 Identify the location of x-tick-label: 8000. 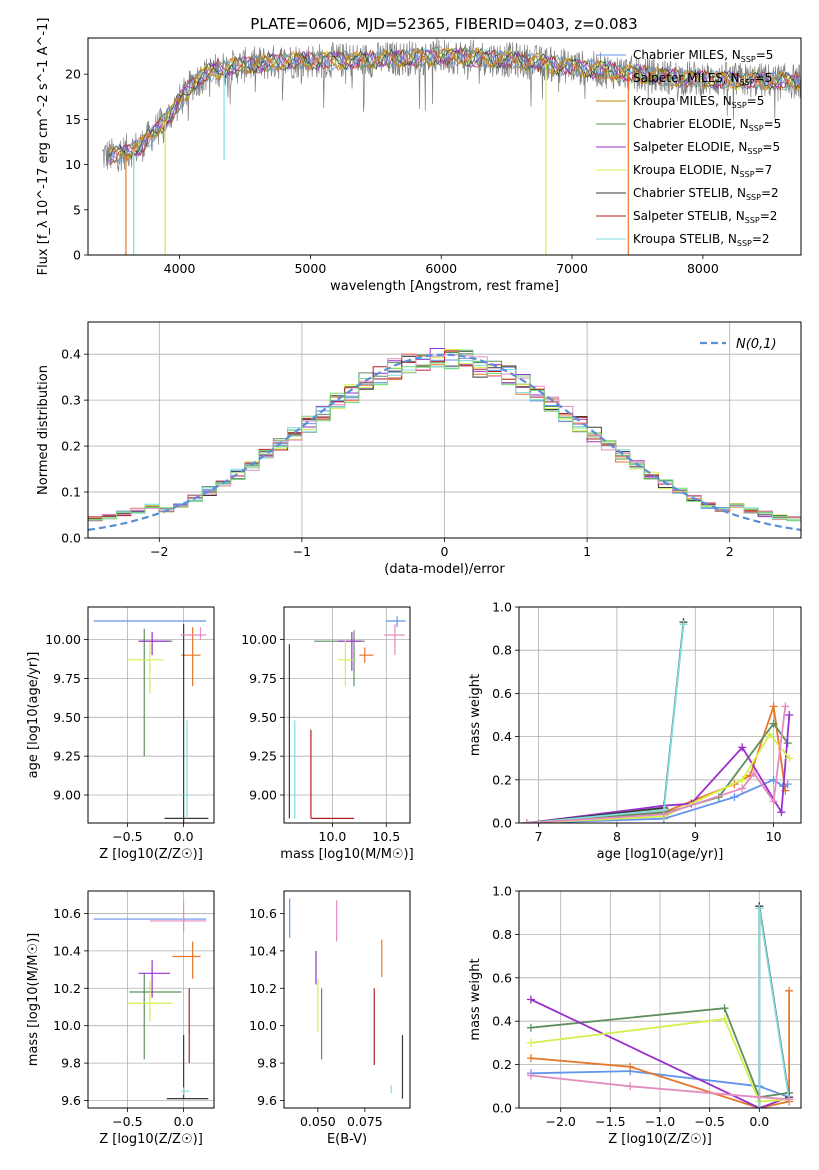
(703, 268).